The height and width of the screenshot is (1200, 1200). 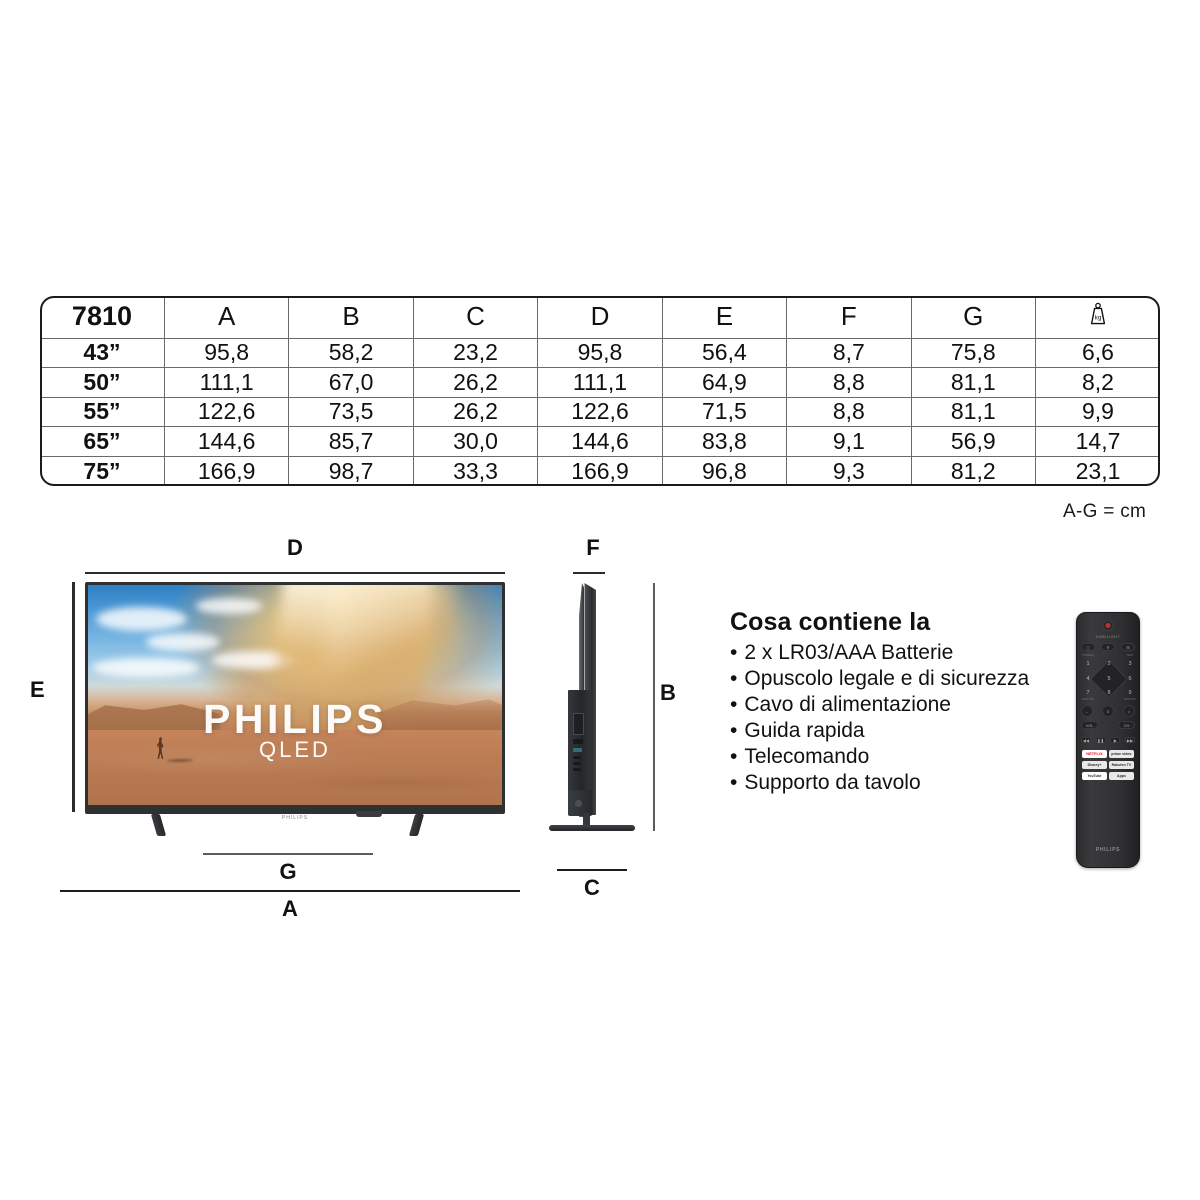 I want to click on dimension-line-f, so click(x=589, y=573).